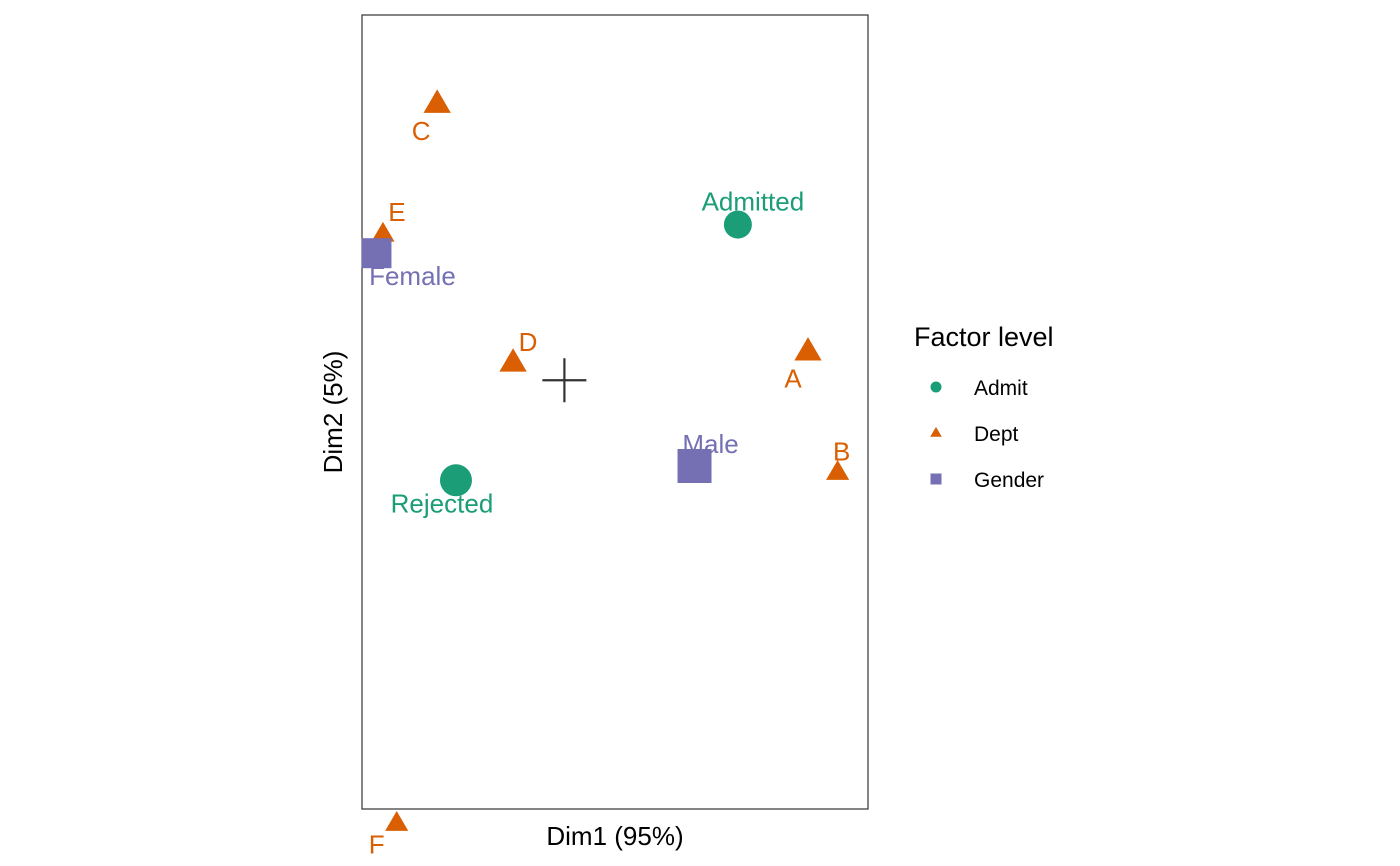 The height and width of the screenshot is (866, 1400). I want to click on point-label-c: C, so click(421, 131).